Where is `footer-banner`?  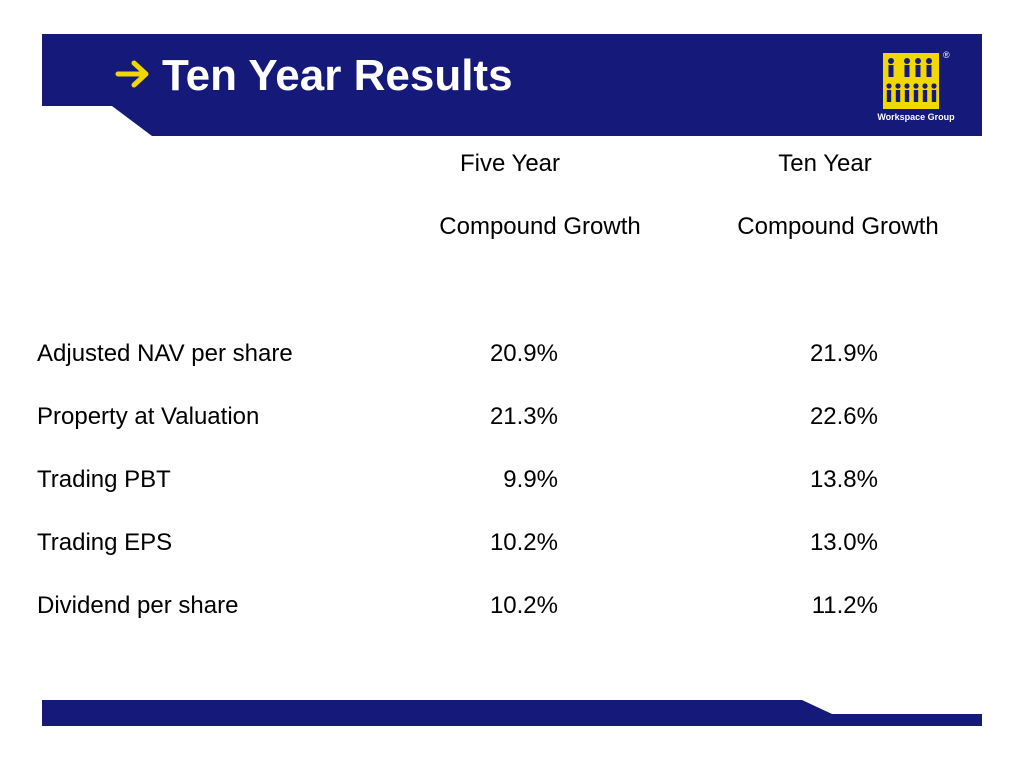 footer-banner is located at coordinates (512, 713).